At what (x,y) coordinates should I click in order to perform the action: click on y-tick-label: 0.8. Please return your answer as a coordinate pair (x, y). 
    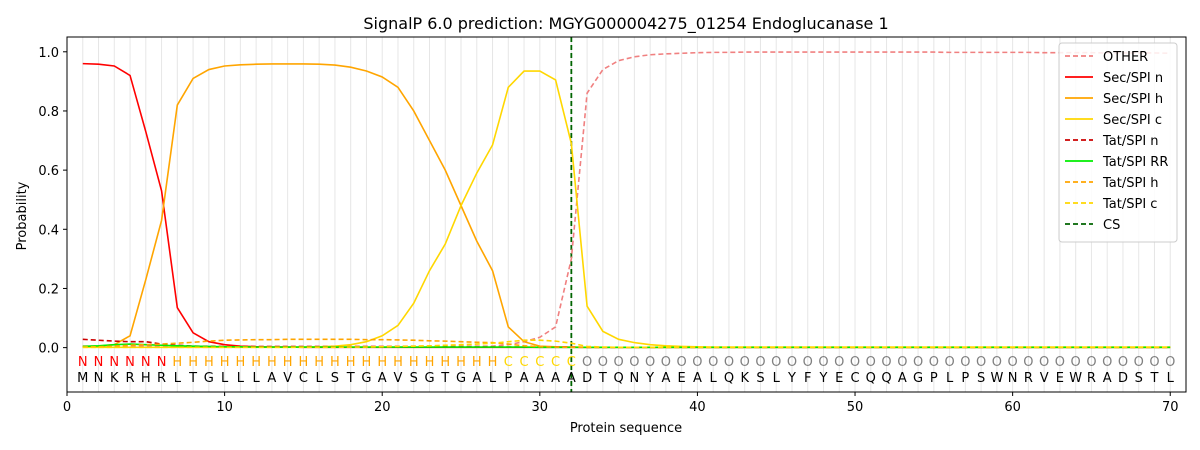
    Looking at the image, I should click on (48, 112).